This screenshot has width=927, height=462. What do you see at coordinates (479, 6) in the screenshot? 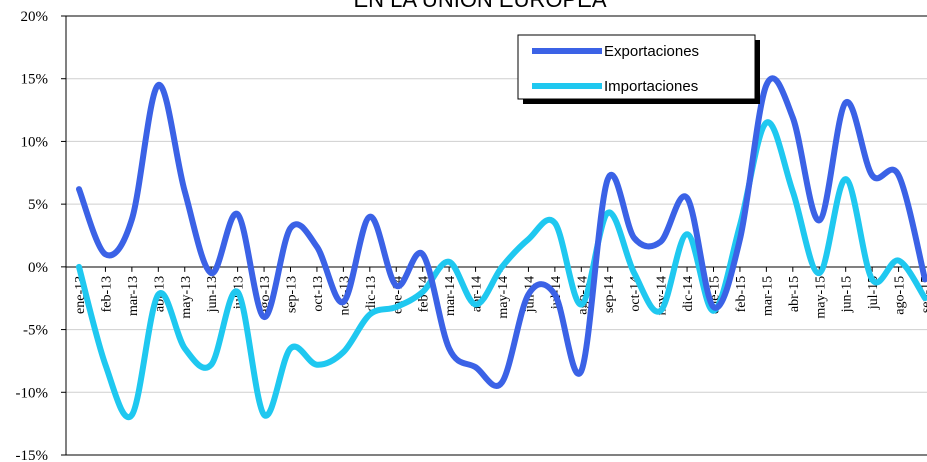
I see `chart-title: EN LA UNIÓN EUROPEA` at bounding box center [479, 6].